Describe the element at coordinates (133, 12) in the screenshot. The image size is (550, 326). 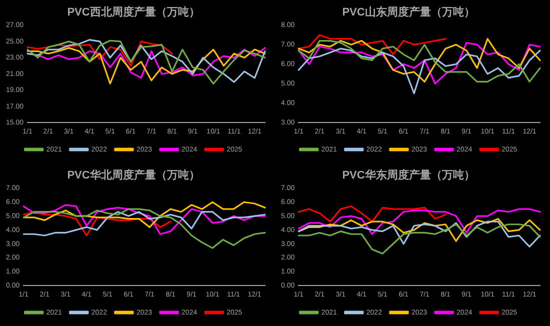
I see `chart-title: PVC西北周度产量（万吨）` at that location.